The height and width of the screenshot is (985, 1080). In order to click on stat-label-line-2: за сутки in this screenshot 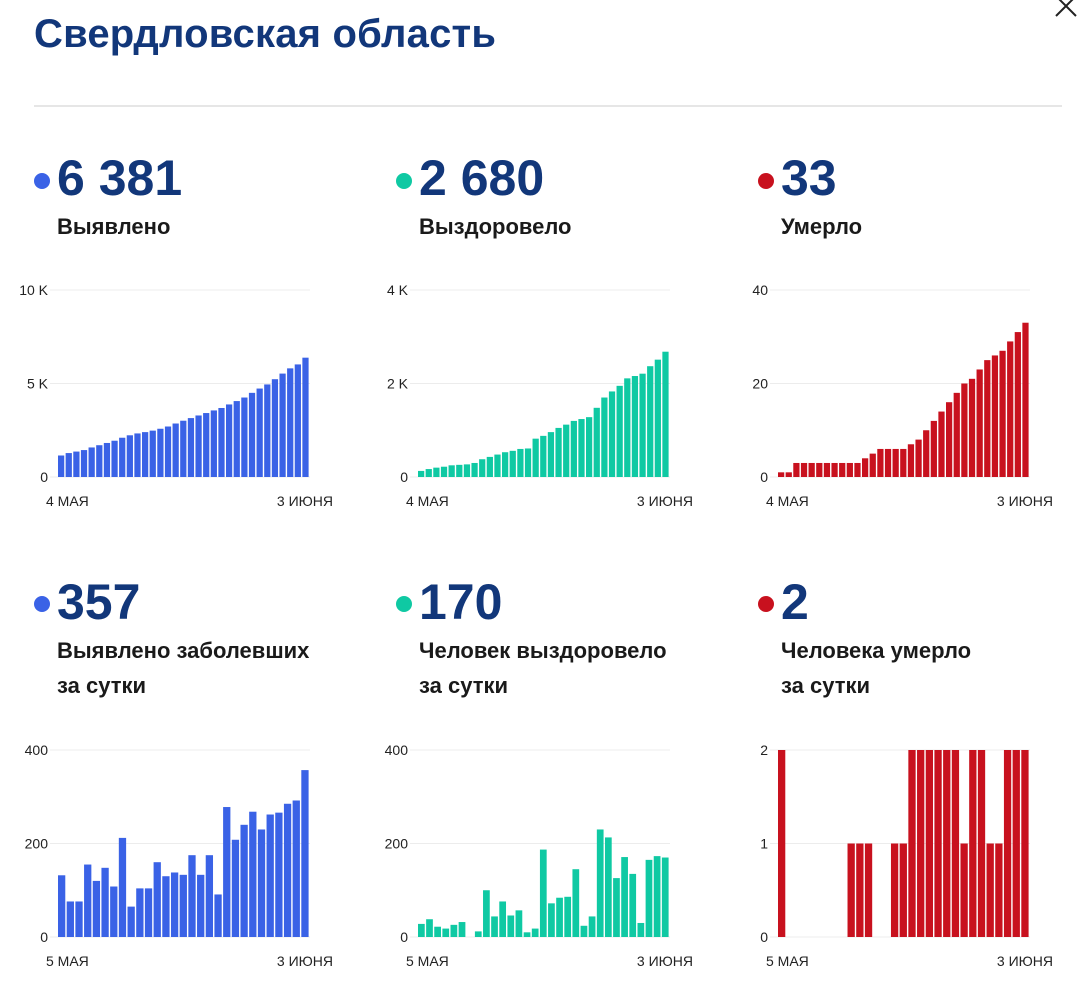, I will do `click(826, 685)`.